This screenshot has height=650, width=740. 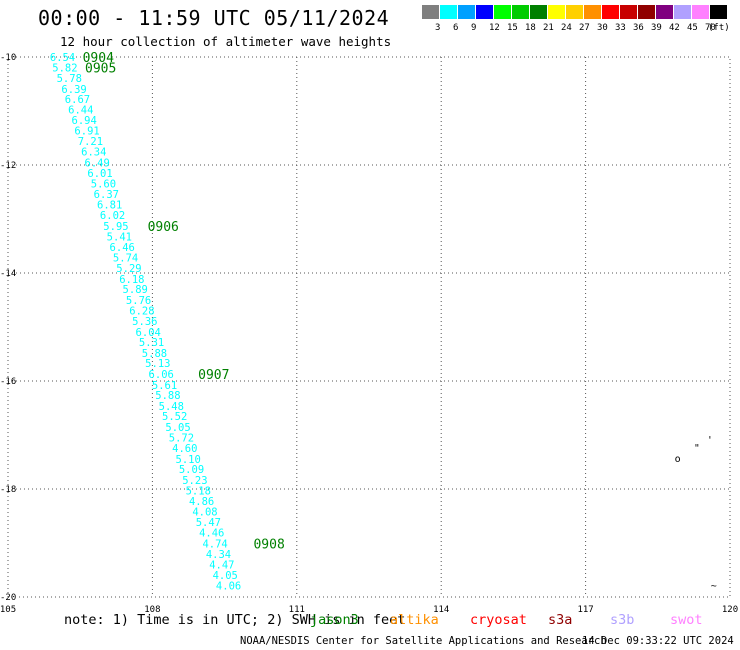 I want to click on scale-label: 21, so click(x=548, y=28).